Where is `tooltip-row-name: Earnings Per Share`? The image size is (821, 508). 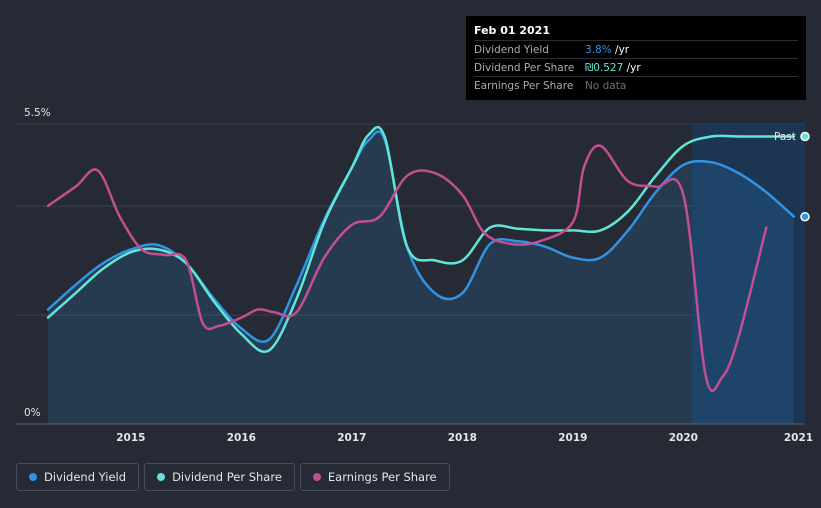
tooltip-row-name: Earnings Per Share is located at coordinates (524, 85).